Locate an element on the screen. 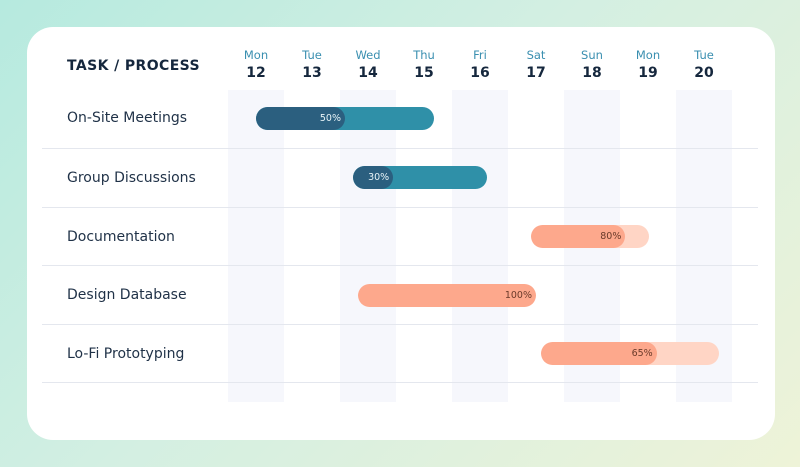 This screenshot has width=800, height=467. task-bar-documentation: 80% is located at coordinates (590, 236).